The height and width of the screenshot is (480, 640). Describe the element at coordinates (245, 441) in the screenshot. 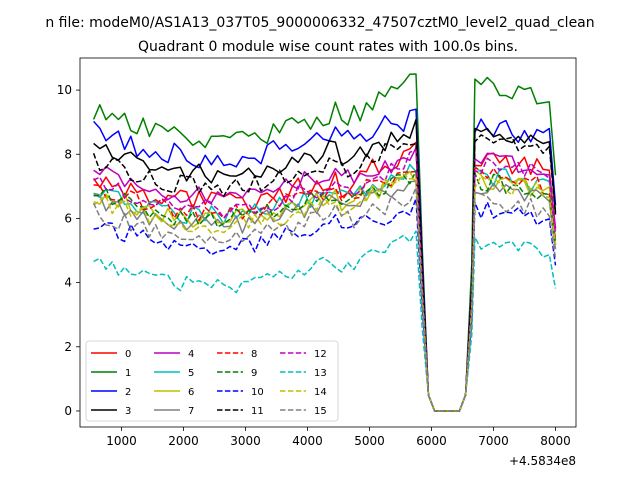

I see `x-tick-label: 3000` at that location.